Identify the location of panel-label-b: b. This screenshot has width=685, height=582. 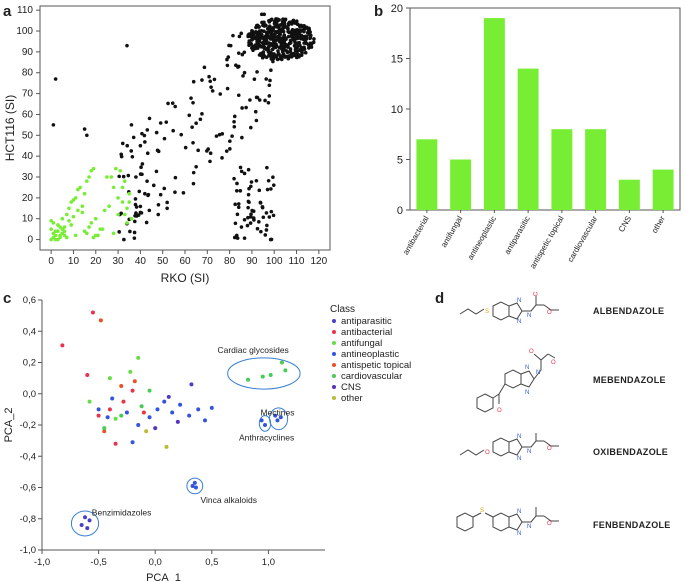
(379, 11).